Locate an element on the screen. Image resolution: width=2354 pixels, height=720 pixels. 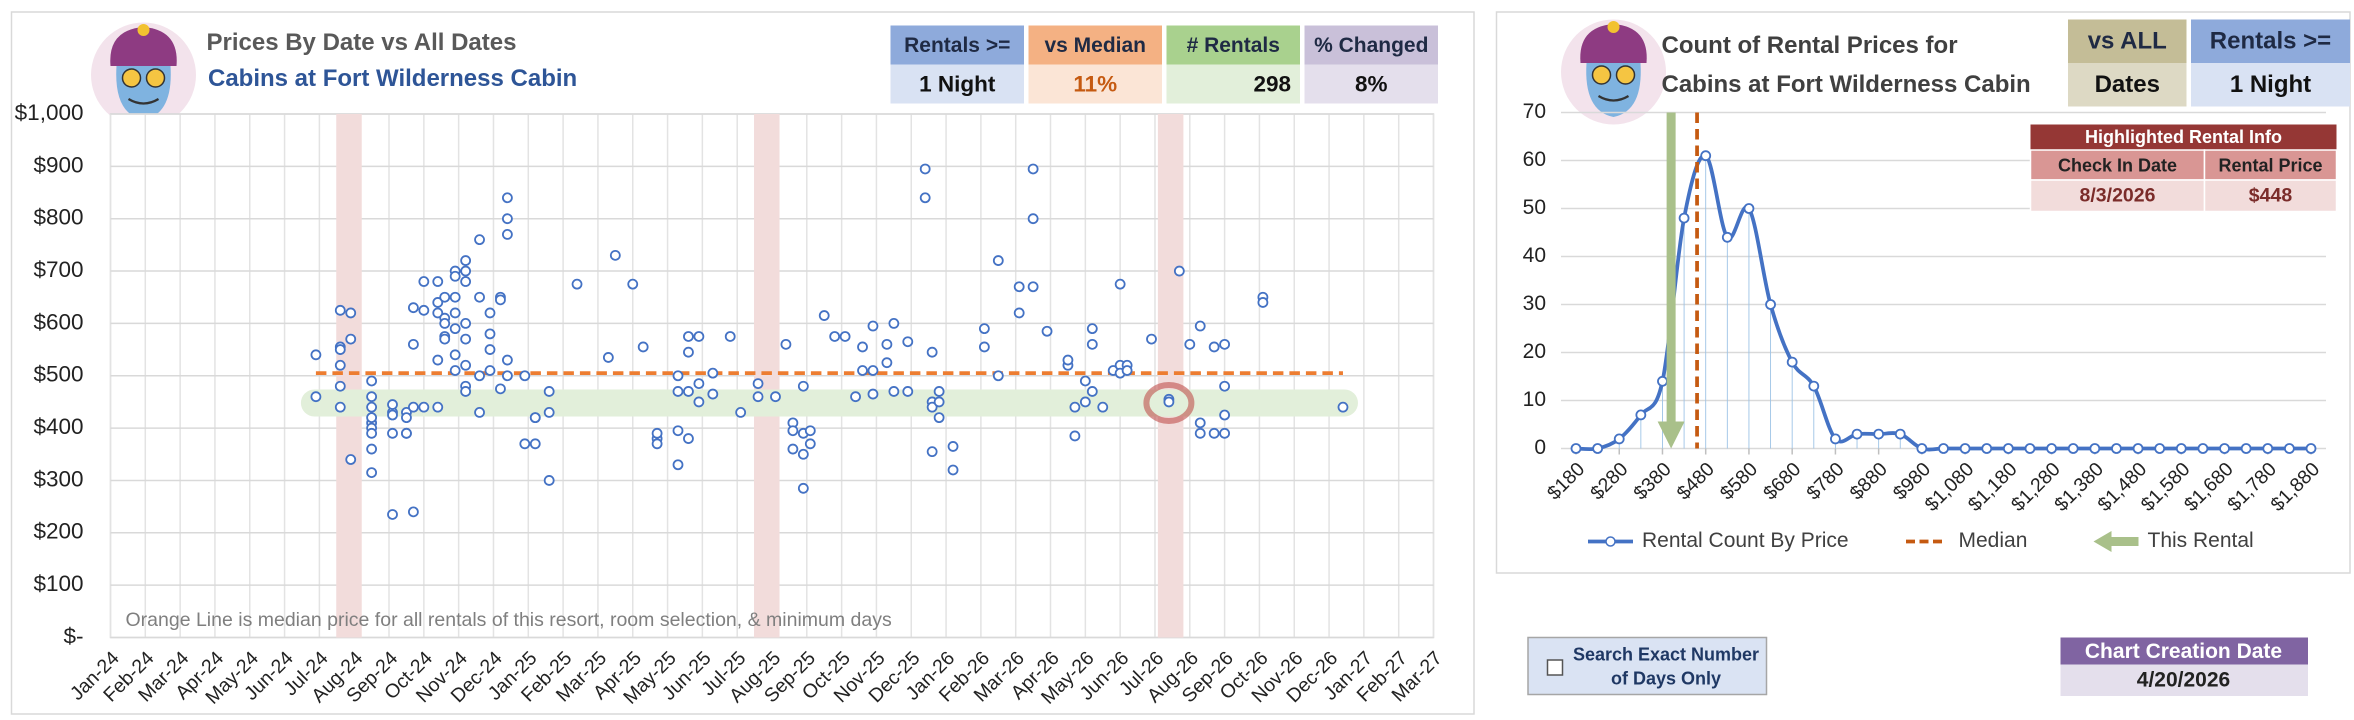
table-cell: 8/3/2026 is located at coordinates (2118, 196).